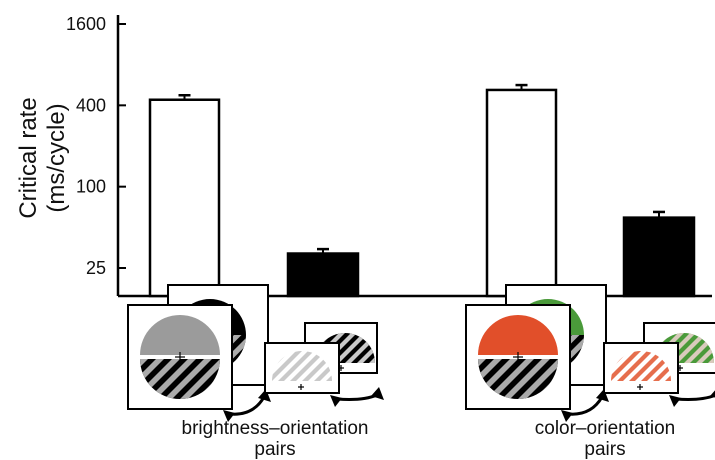 The image size is (715, 460). Describe the element at coordinates (275, 428) in the screenshot. I see `group-label-brightness-line1: brightness–orientation` at that location.